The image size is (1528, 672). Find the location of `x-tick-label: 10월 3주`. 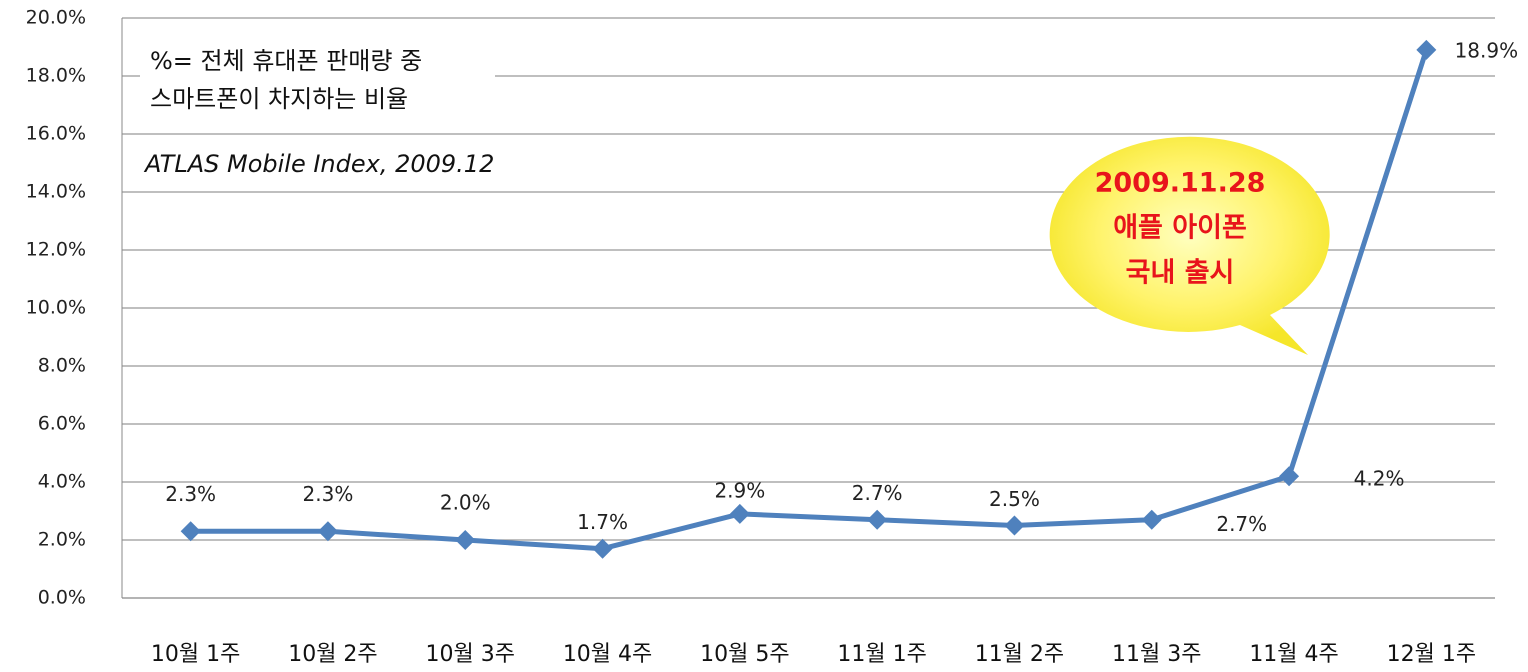

x-tick-label: 10월 3주 is located at coordinates (470, 654).